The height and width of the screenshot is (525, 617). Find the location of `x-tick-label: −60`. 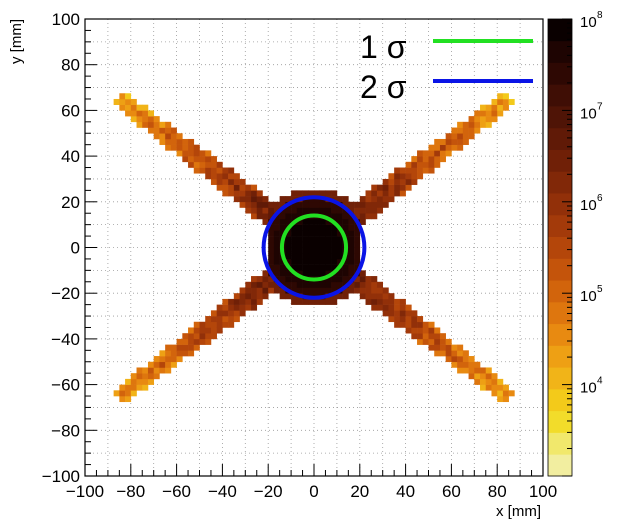

x-tick-label: −60 is located at coordinates (176, 491).